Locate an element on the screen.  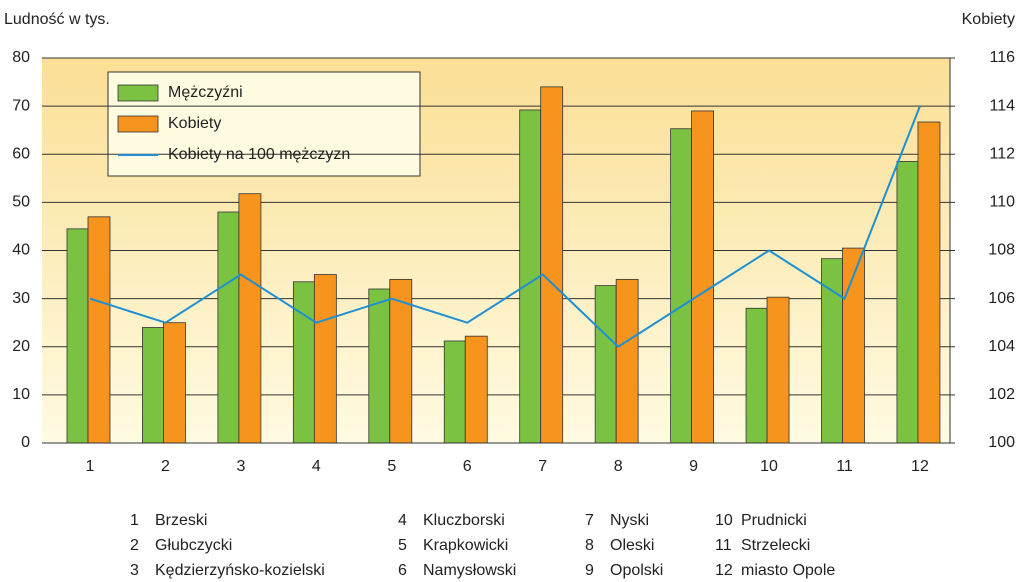
x-tick-label: 12 is located at coordinates (920, 466).